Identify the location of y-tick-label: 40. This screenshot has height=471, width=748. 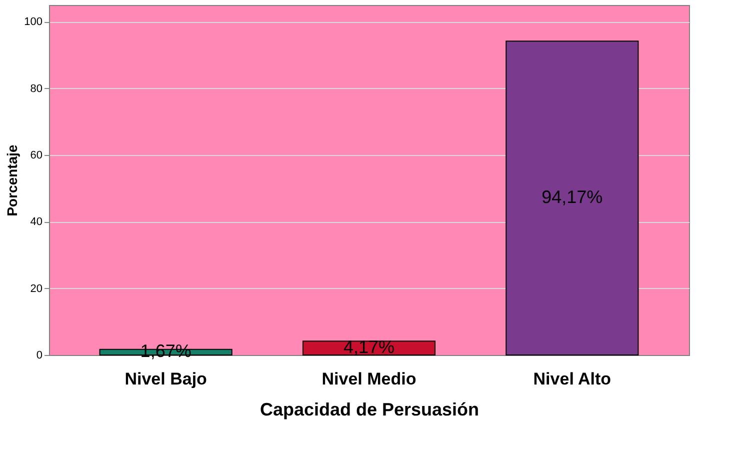
(36, 222).